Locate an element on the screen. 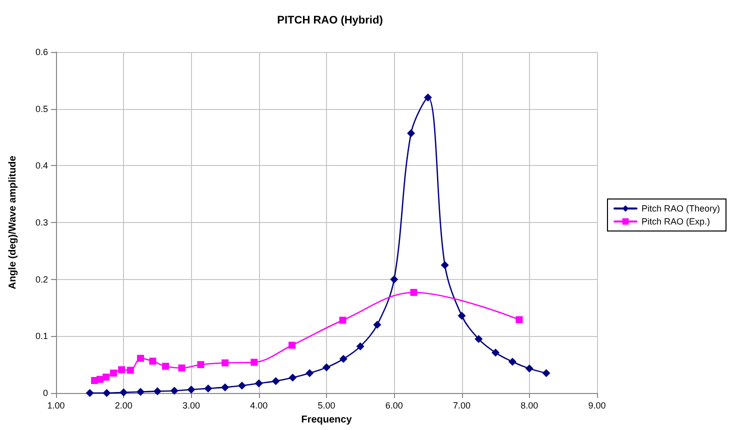  x-axis-title: Frequency is located at coordinates (326, 420).